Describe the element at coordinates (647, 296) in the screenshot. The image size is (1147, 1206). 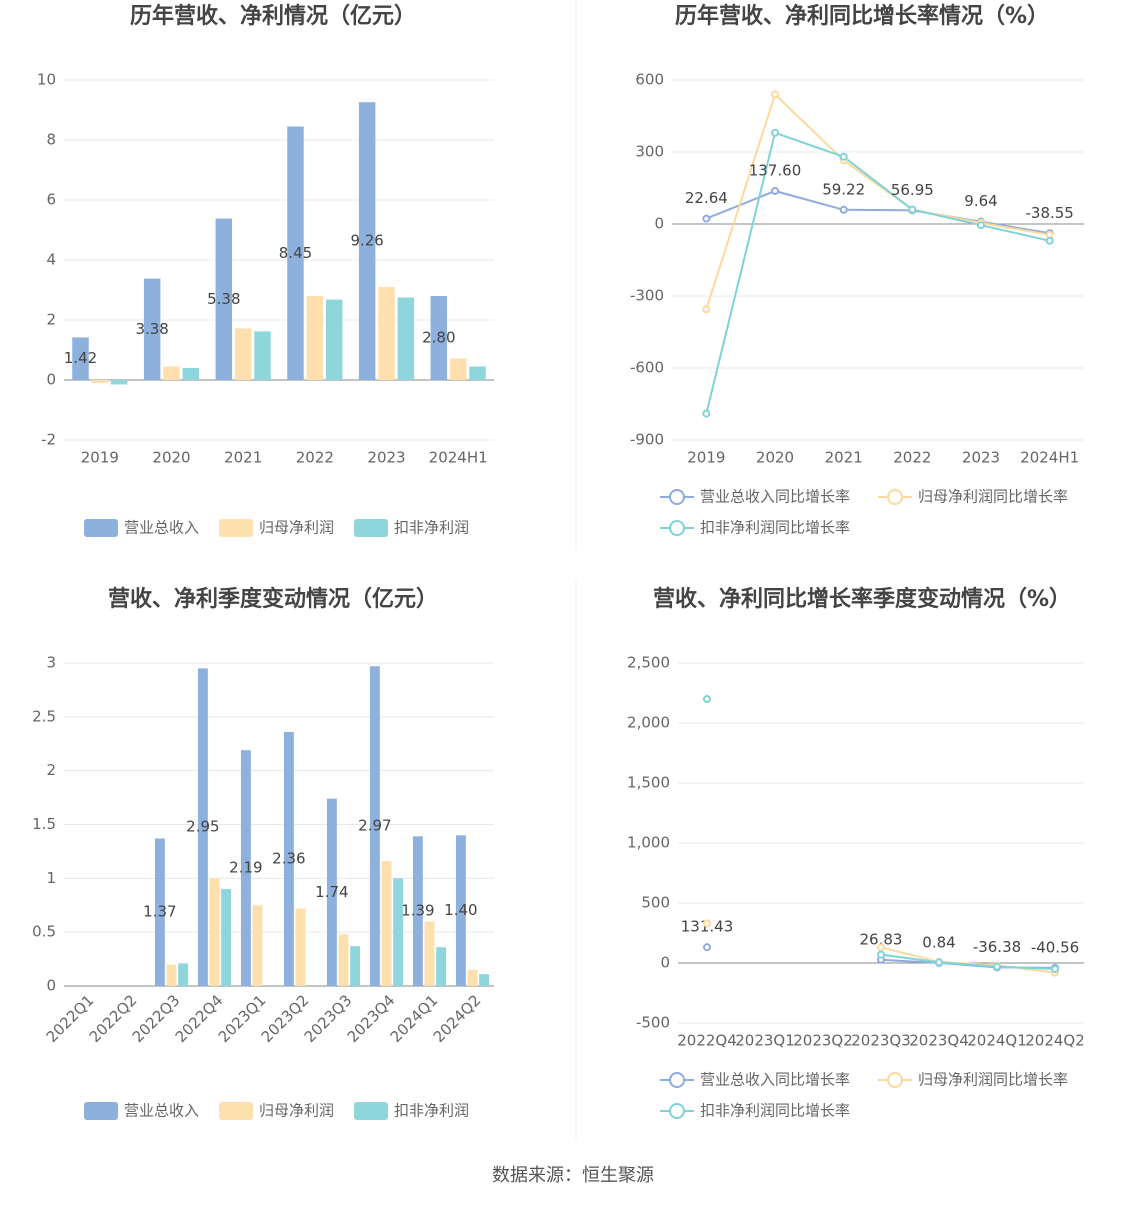
I see `y-tick-label: -300` at that location.